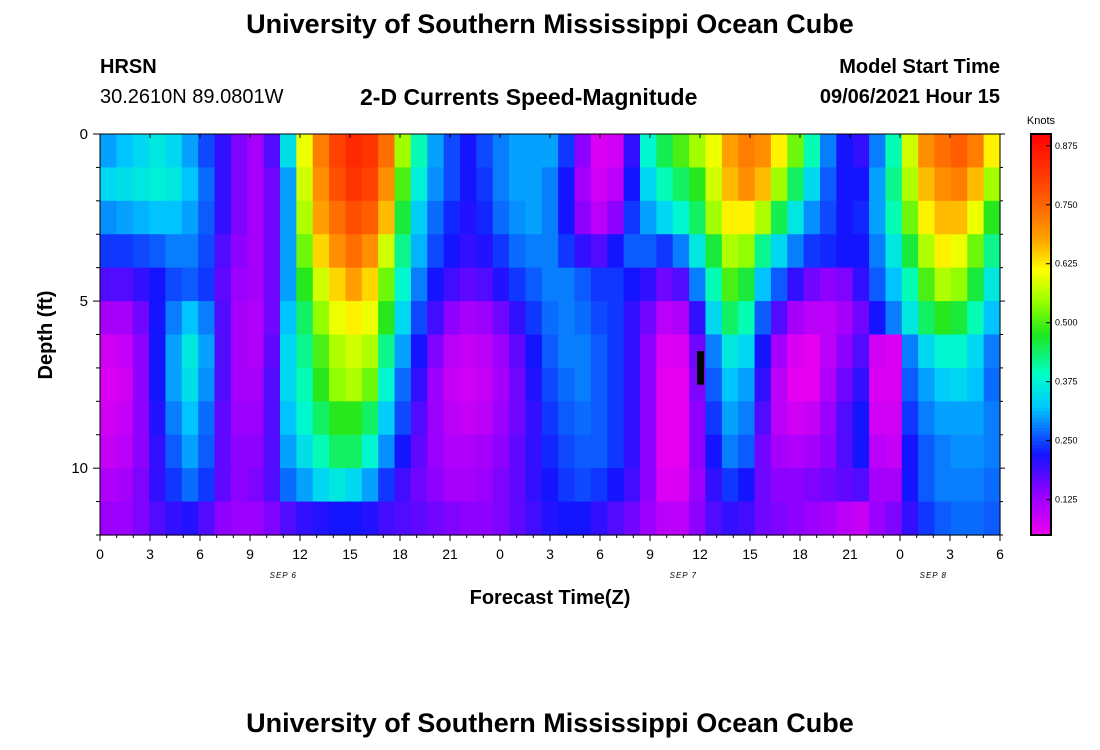 The height and width of the screenshot is (750, 1100). Describe the element at coordinates (1066, 146) in the screenshot. I see `colorbar-tick-label: 0.875` at that location.